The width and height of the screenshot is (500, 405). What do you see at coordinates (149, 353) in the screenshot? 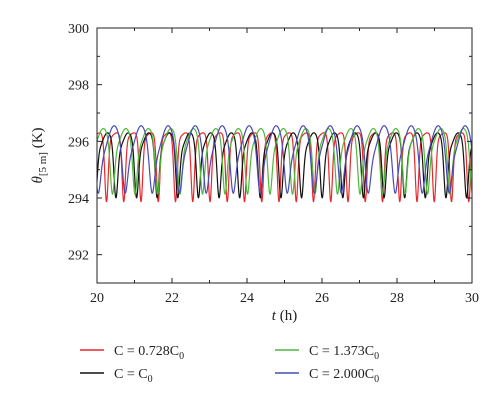
I see `legend-label-1: C = 0.728C0` at bounding box center [149, 353].